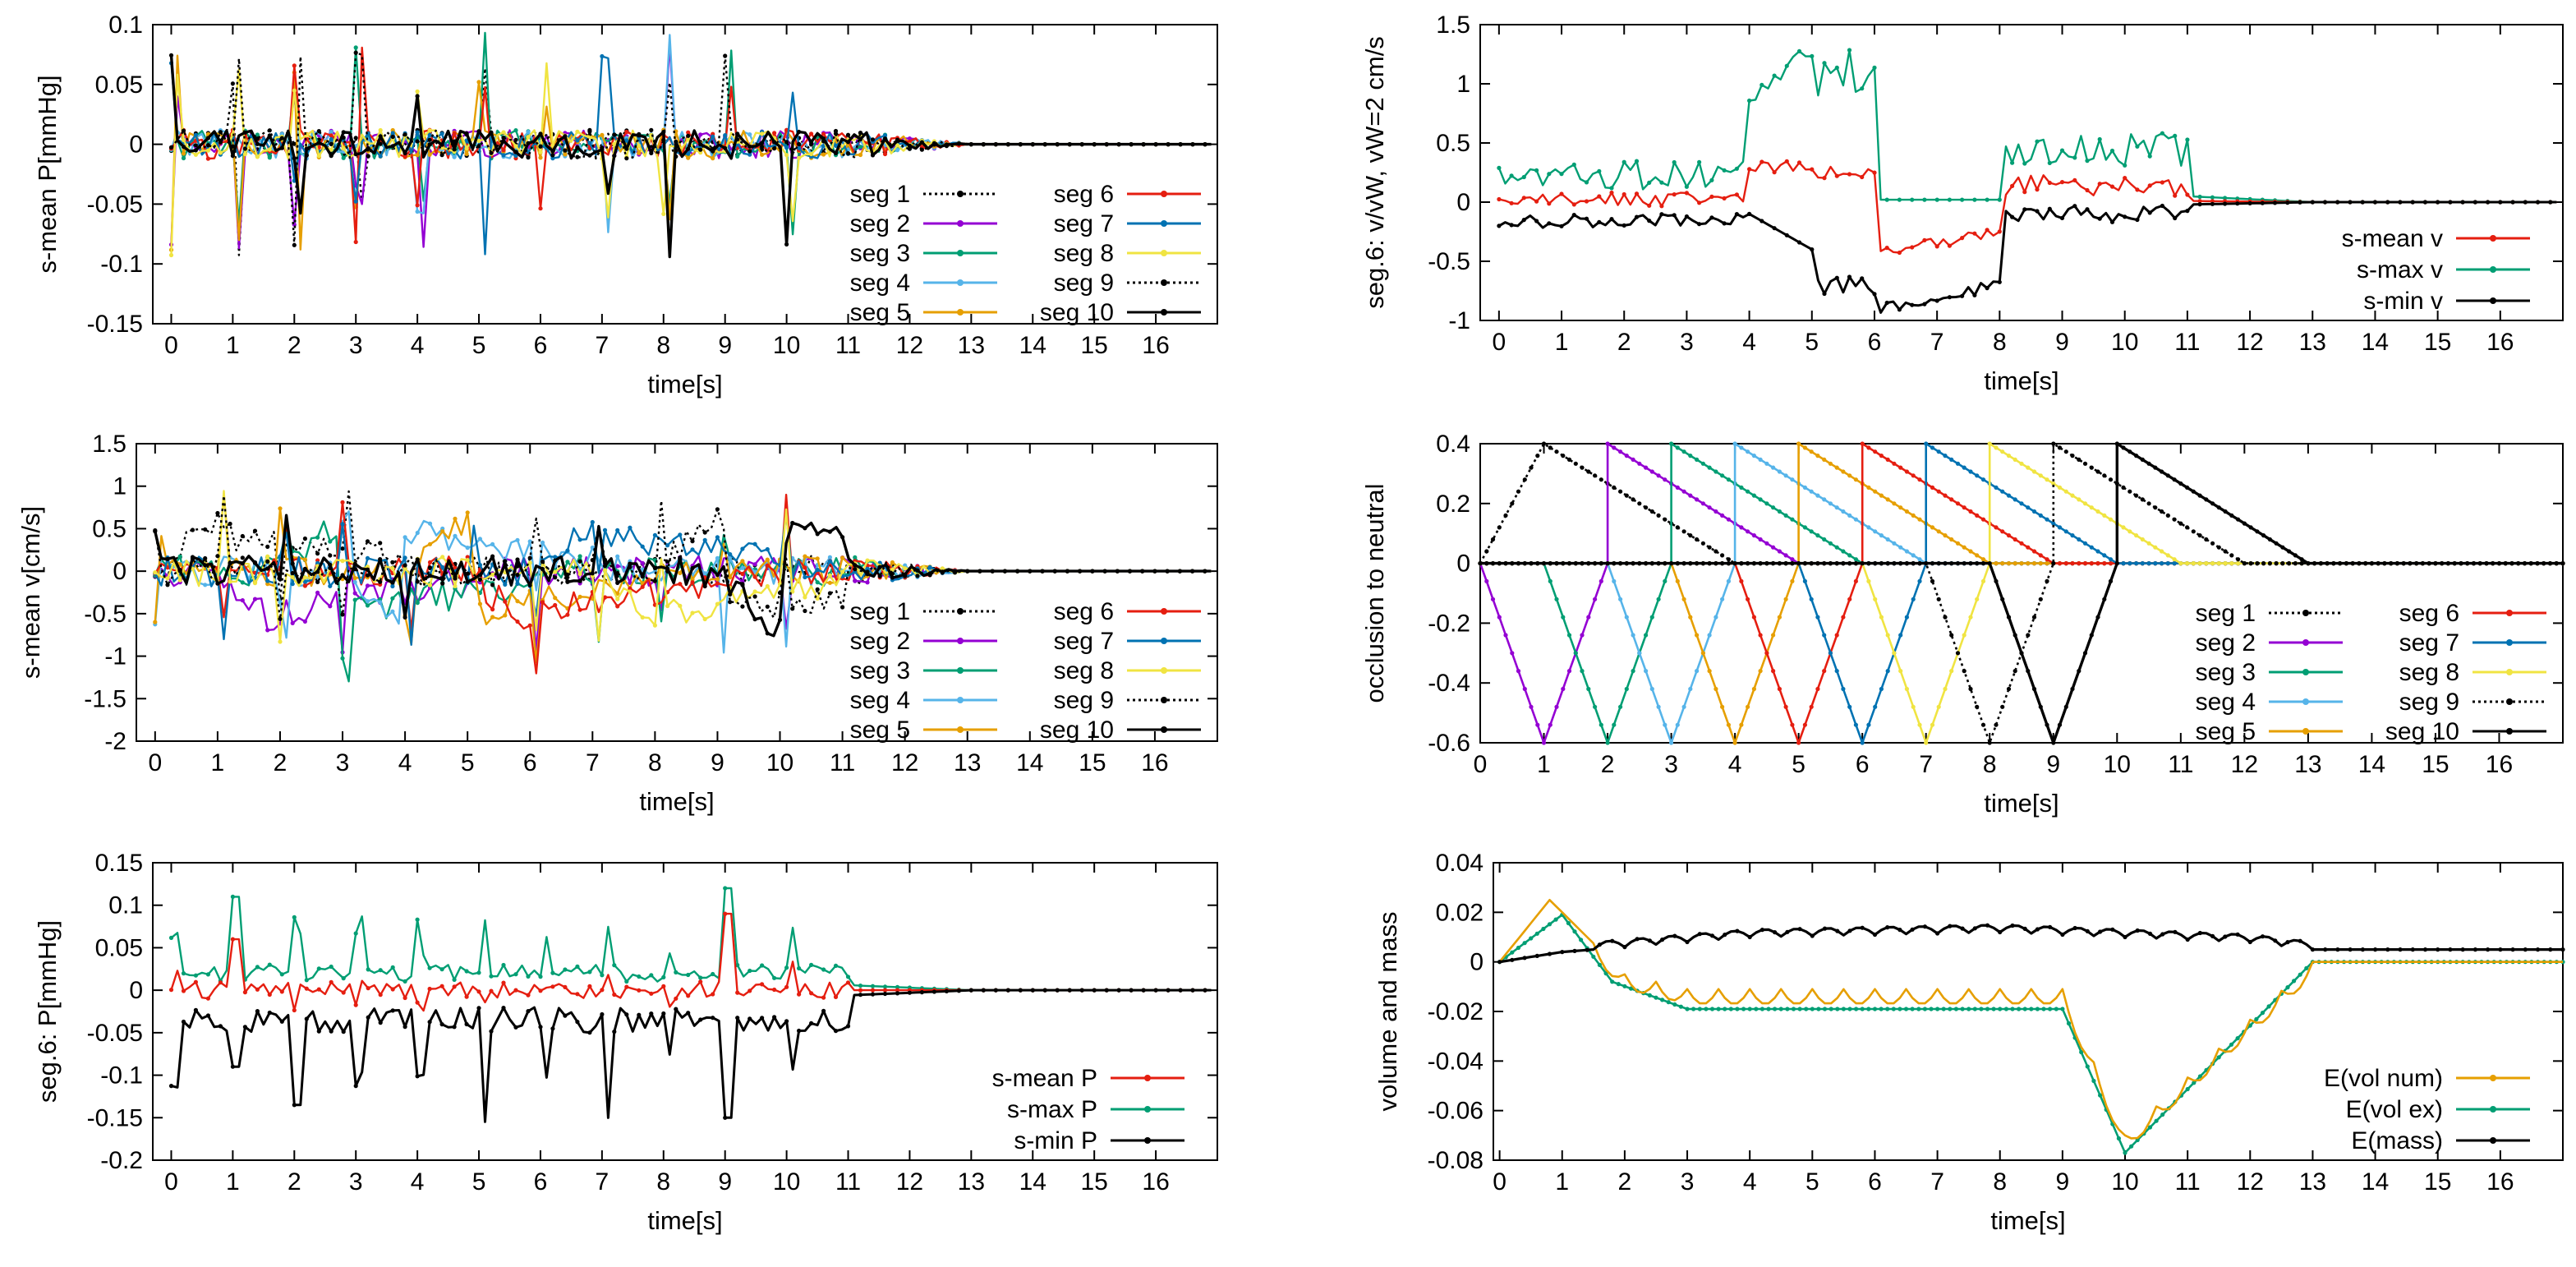 Image resolution: width=2576 pixels, height=1267 pixels. Describe the element at coordinates (2124, 1182) in the screenshot. I see `x-tick-label: 10` at that location.